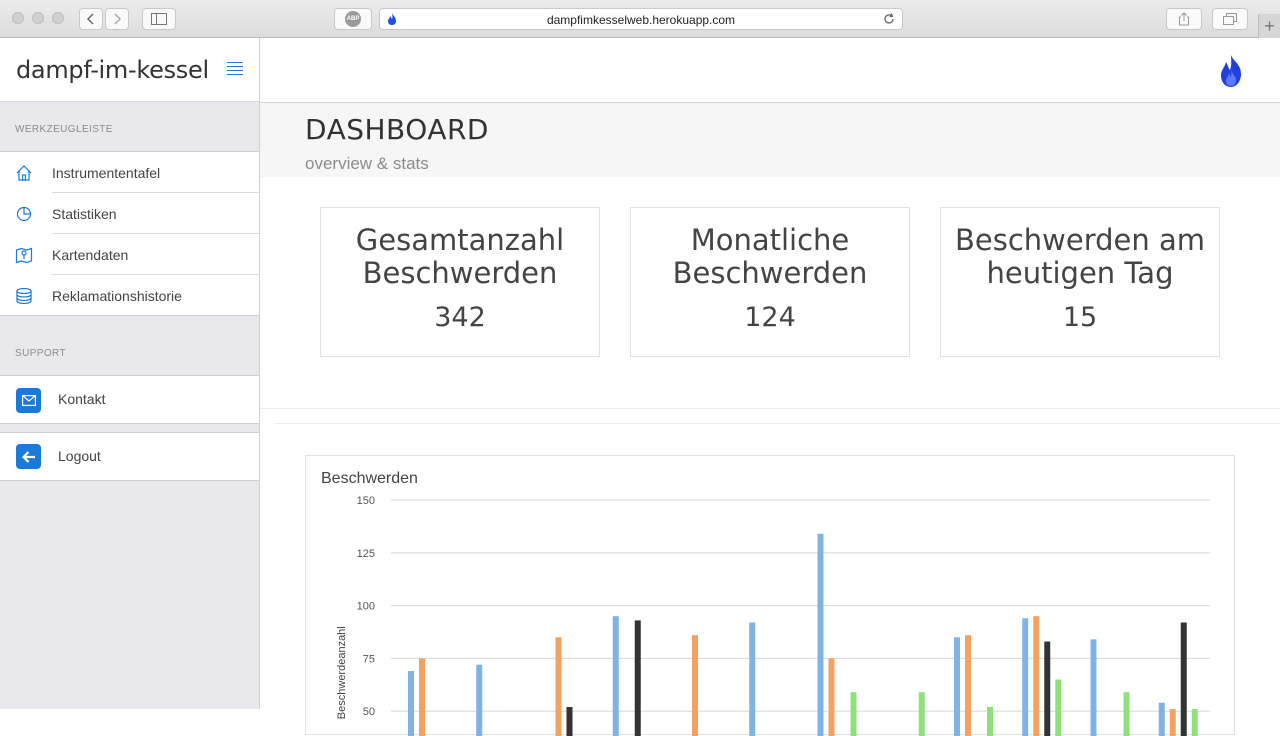 The height and width of the screenshot is (736, 1280). What do you see at coordinates (1231, 71) in the screenshot?
I see `flame-logo-icon` at bounding box center [1231, 71].